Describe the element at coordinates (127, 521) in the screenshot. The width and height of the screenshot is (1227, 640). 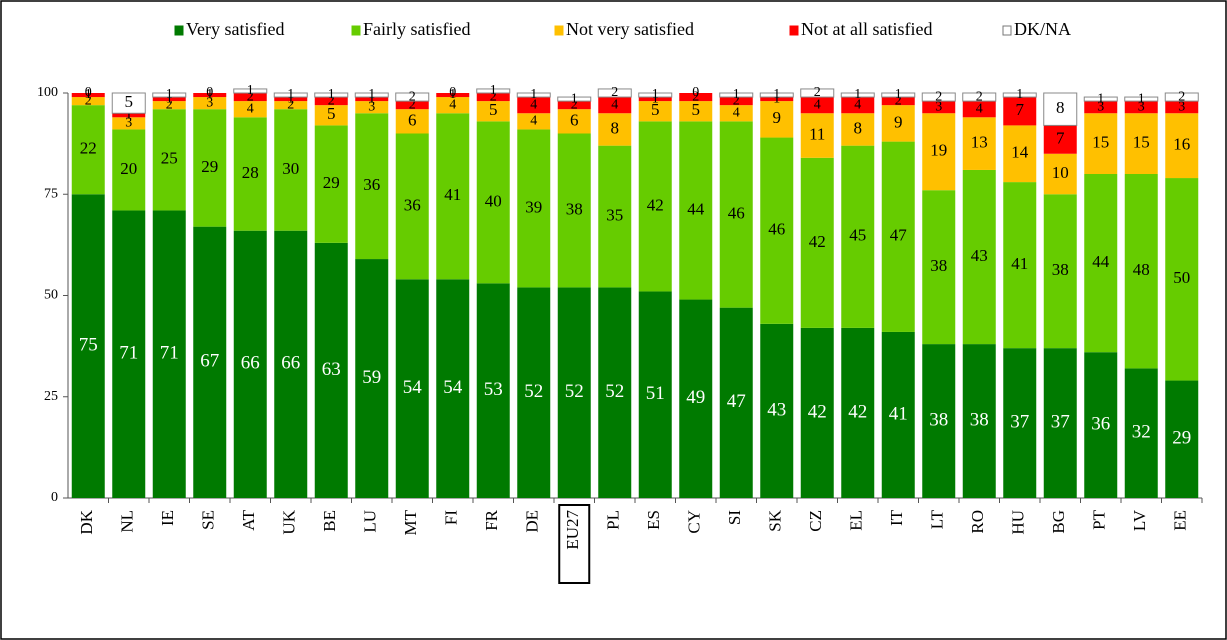
I see `x-tick-label: NL` at that location.